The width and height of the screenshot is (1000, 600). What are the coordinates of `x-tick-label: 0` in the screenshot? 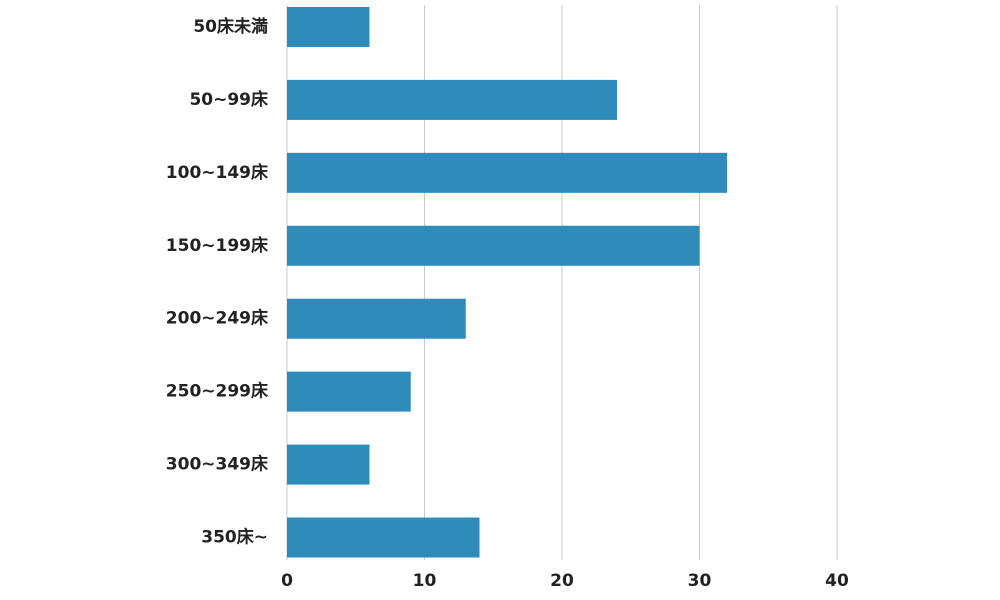 It's located at (287, 581).